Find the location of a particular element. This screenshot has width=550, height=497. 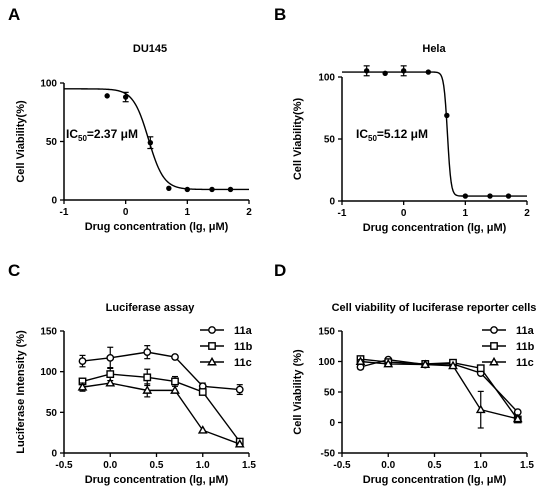

panel-letter: B is located at coordinates (280, 14).